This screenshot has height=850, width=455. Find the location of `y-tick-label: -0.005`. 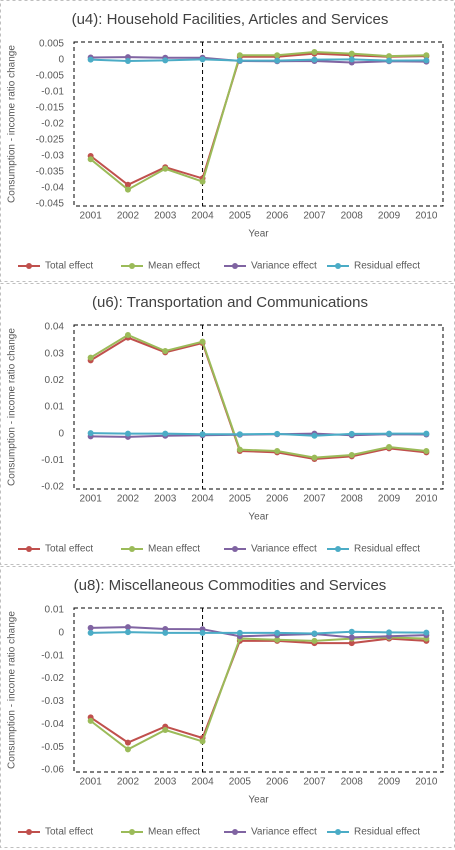

y-tick-label: -0.005 is located at coordinates (50, 76).